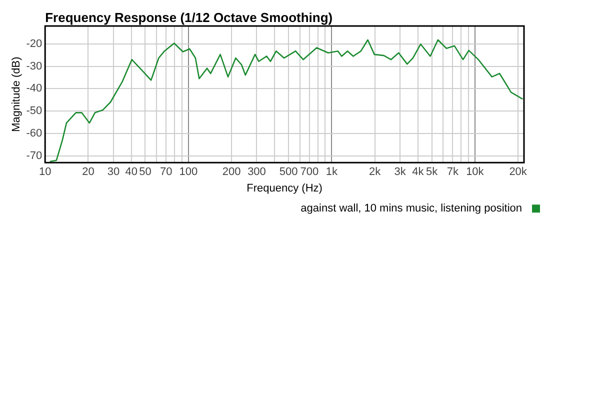 This screenshot has width=612, height=400. What do you see at coordinates (518, 172) in the screenshot?
I see `x-tick-label: 20k` at bounding box center [518, 172].